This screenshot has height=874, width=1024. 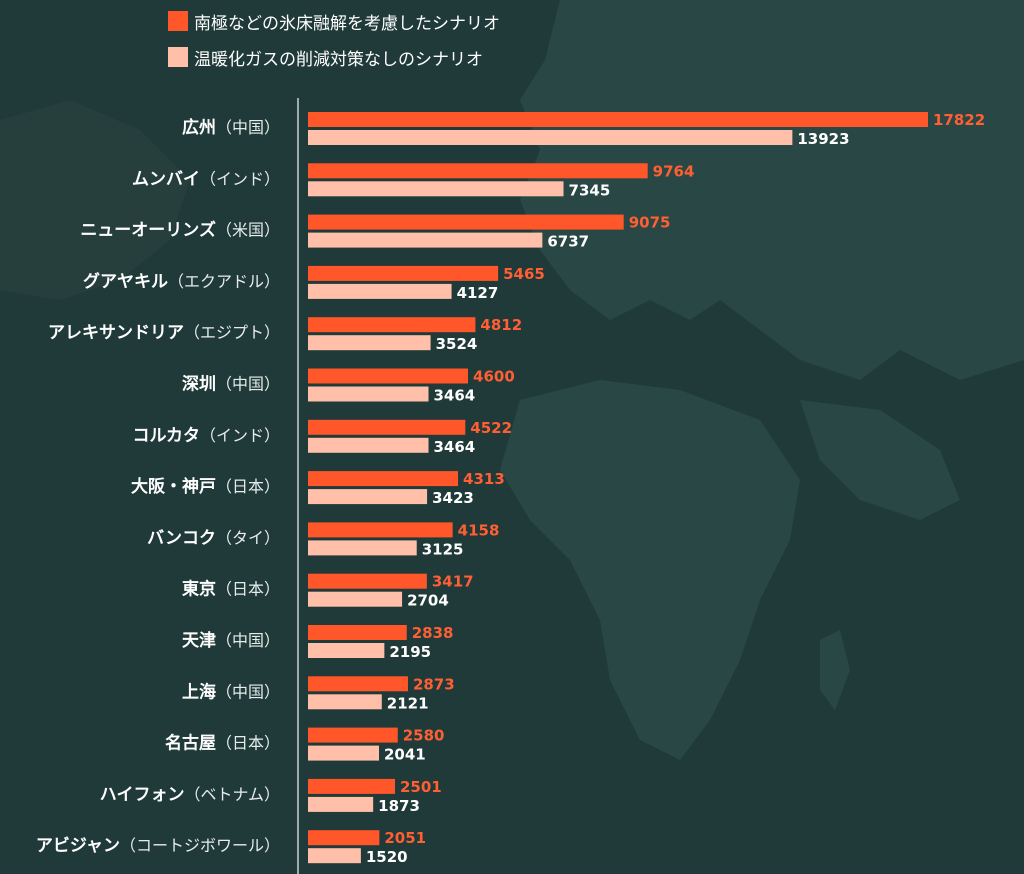 What do you see at coordinates (524, 274) in the screenshot?
I see `data-label-ice-sheet: 5465` at bounding box center [524, 274].